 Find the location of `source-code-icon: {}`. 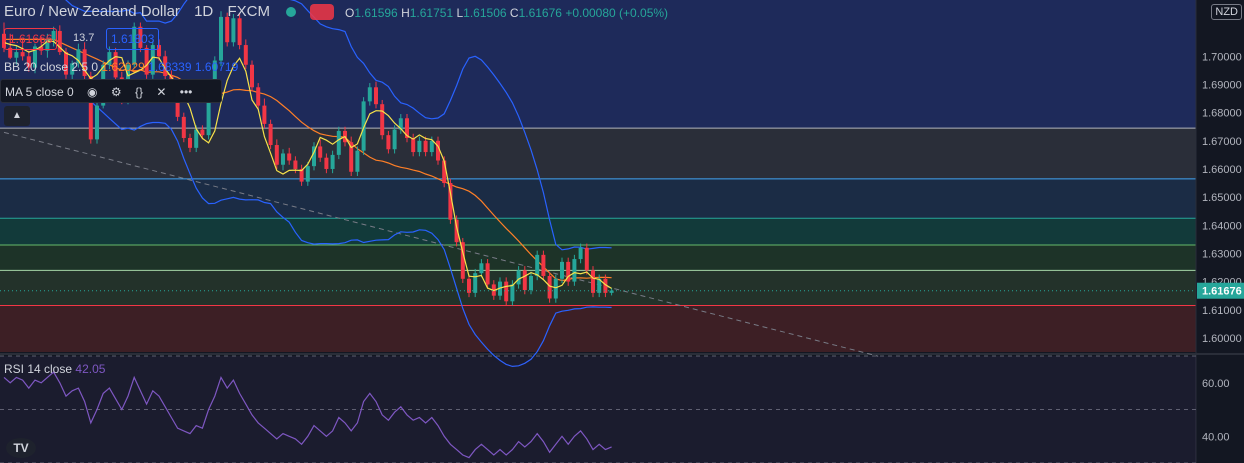

source-code-icon: {} is located at coordinates (138, 92).